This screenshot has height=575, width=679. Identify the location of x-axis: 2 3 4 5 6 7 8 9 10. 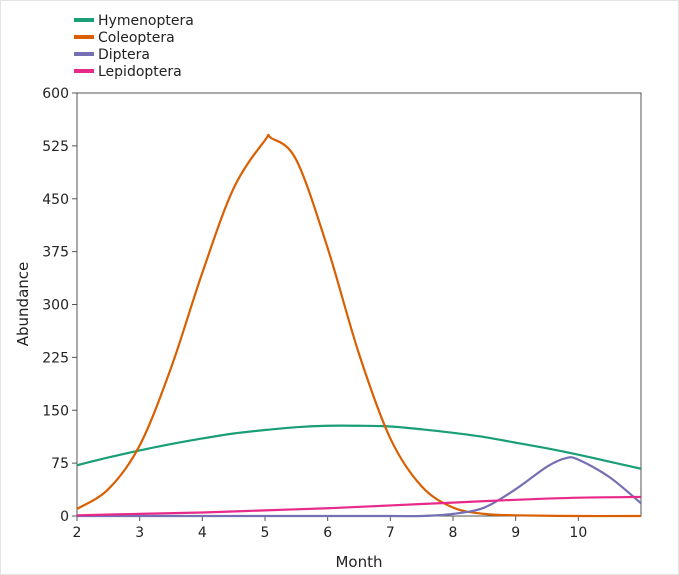
(330, 528).